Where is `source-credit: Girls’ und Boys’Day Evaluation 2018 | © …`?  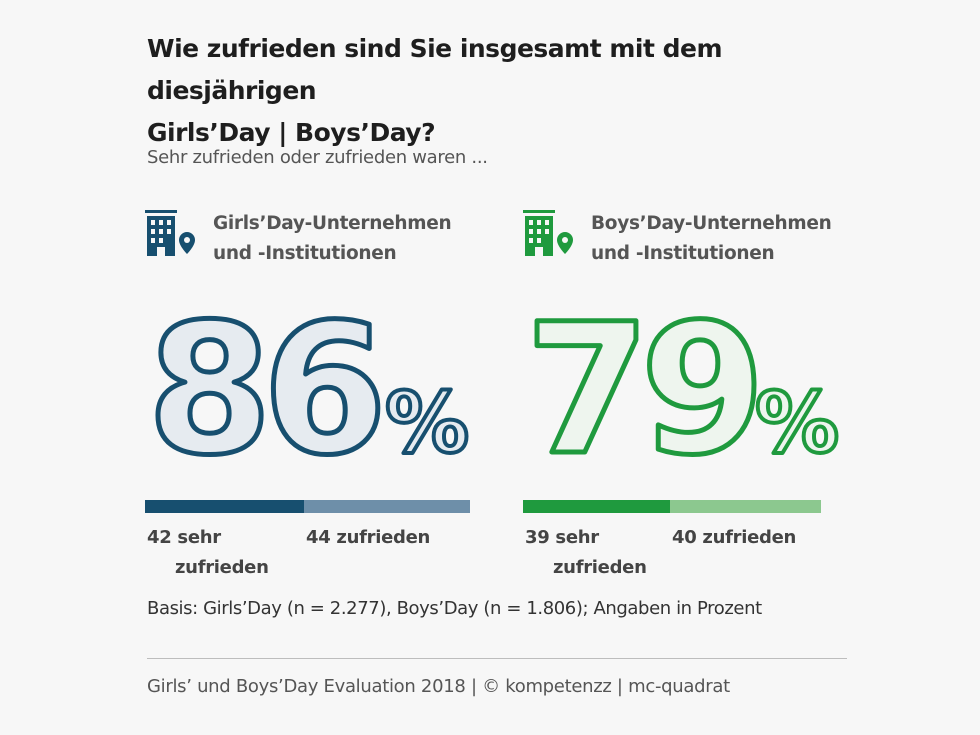 source-credit: Girls’ und Boys’Day Evaluation 2018 | © … is located at coordinates (438, 686).